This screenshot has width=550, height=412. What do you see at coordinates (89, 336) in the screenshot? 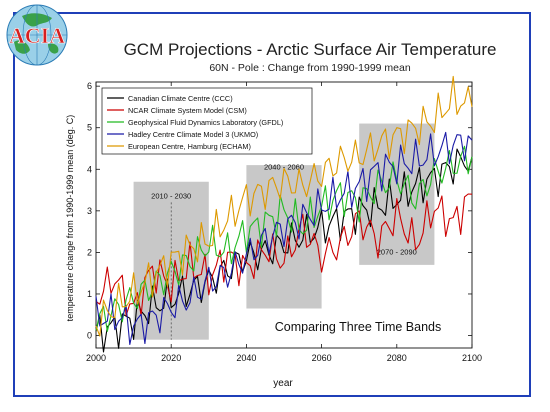
I see `y-tick-label: 0` at bounding box center [89, 336].